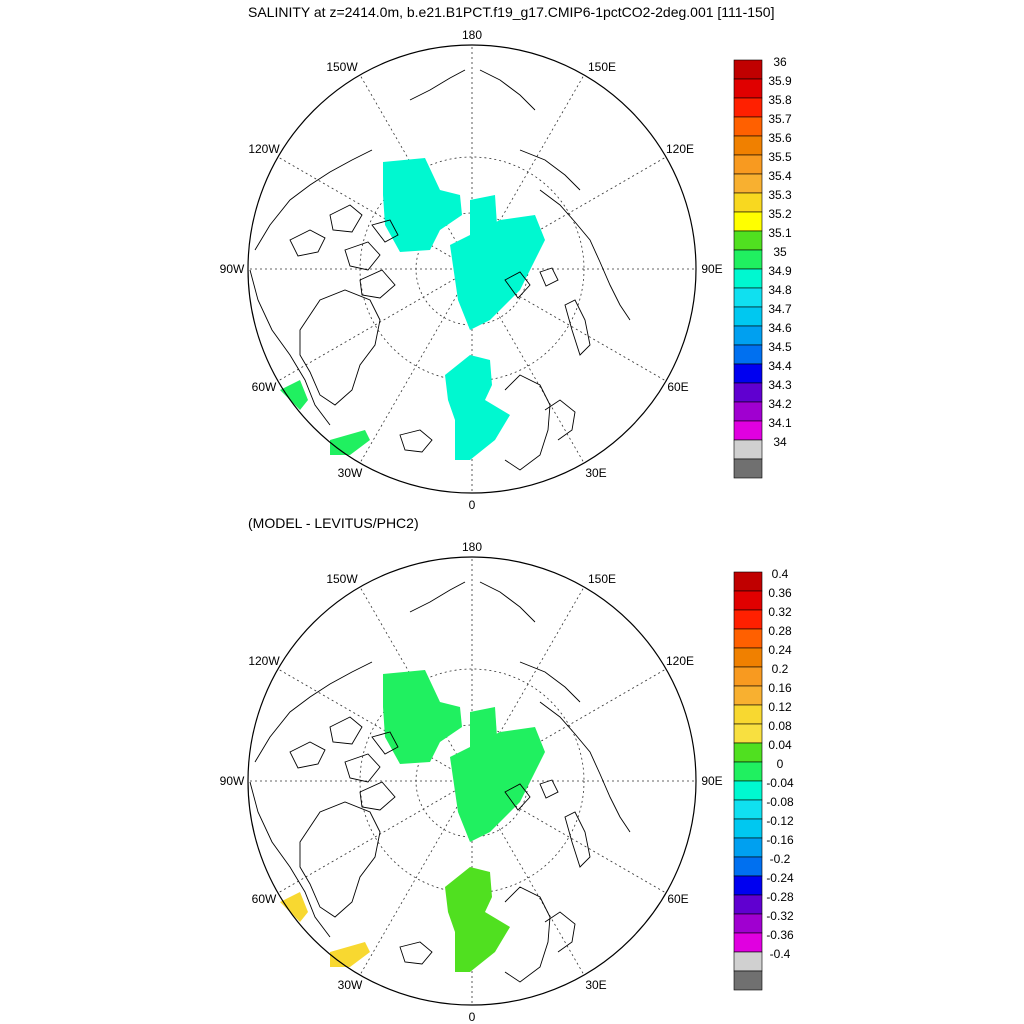  I want to click on data-region-arctic, so click(497, 272).